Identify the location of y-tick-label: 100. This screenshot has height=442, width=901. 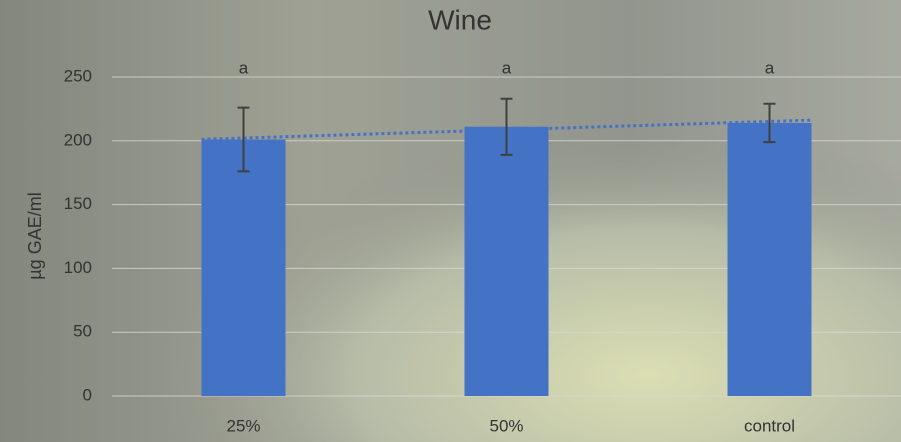
(78, 267).